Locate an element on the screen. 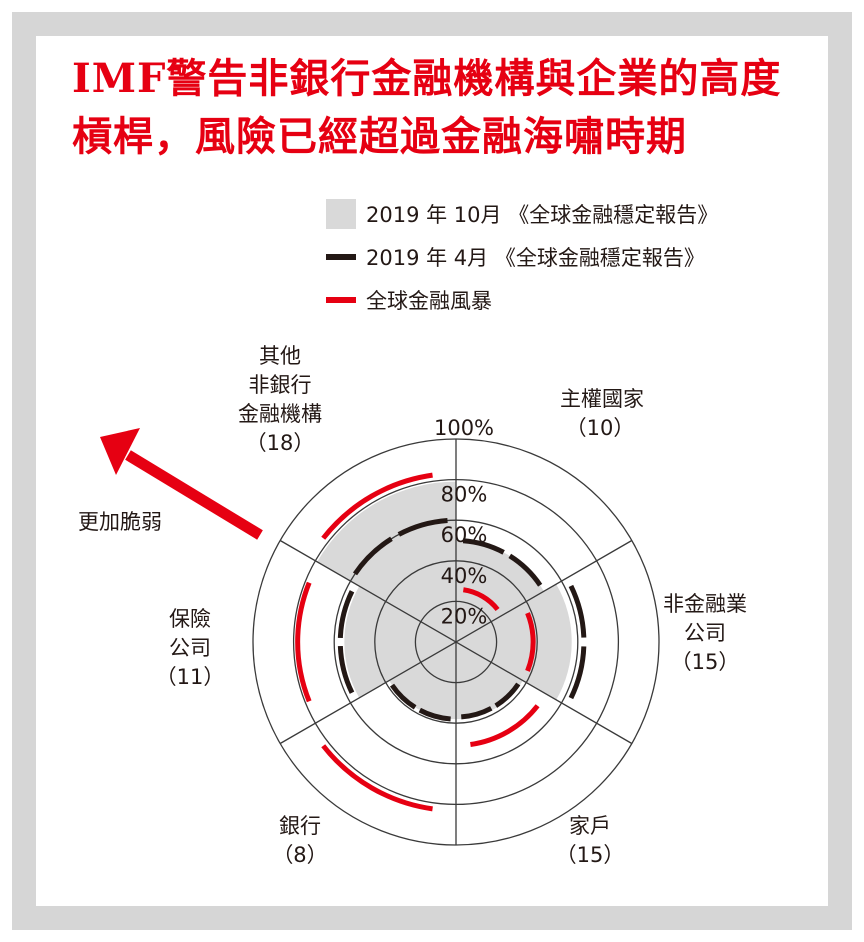 This screenshot has width=864, height=942. legend-label: 2019 年 4月 《全球金融穩定報告》 is located at coordinates (535, 257).